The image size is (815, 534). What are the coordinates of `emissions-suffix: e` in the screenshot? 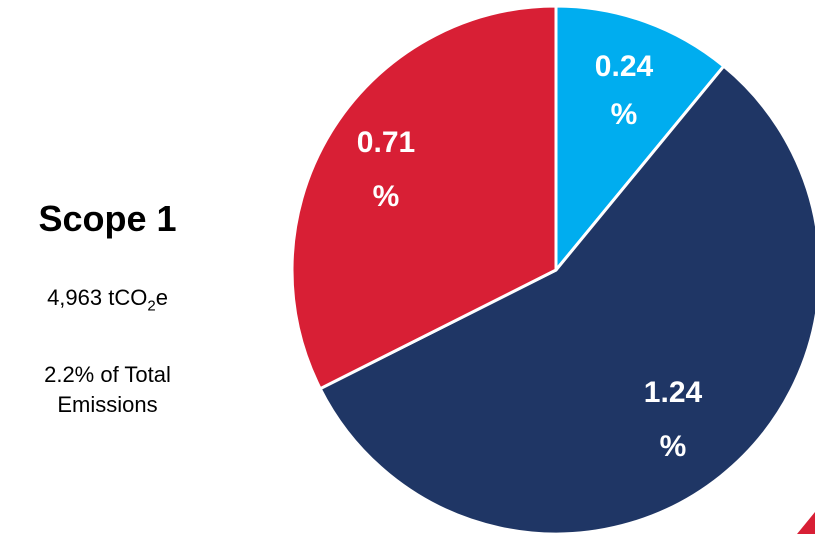 It's located at (161, 297).